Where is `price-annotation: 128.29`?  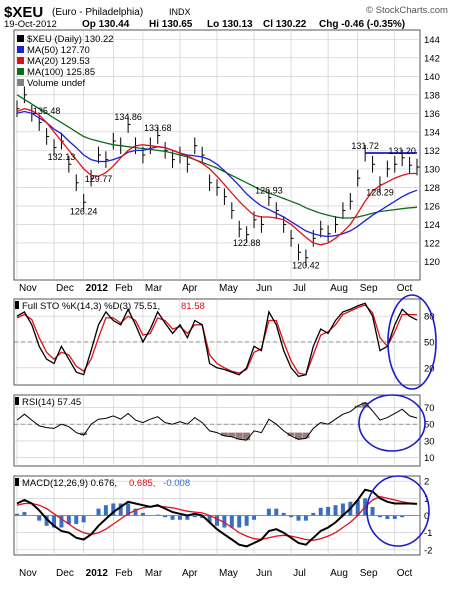
price-annotation: 128.29 is located at coordinates (380, 193).